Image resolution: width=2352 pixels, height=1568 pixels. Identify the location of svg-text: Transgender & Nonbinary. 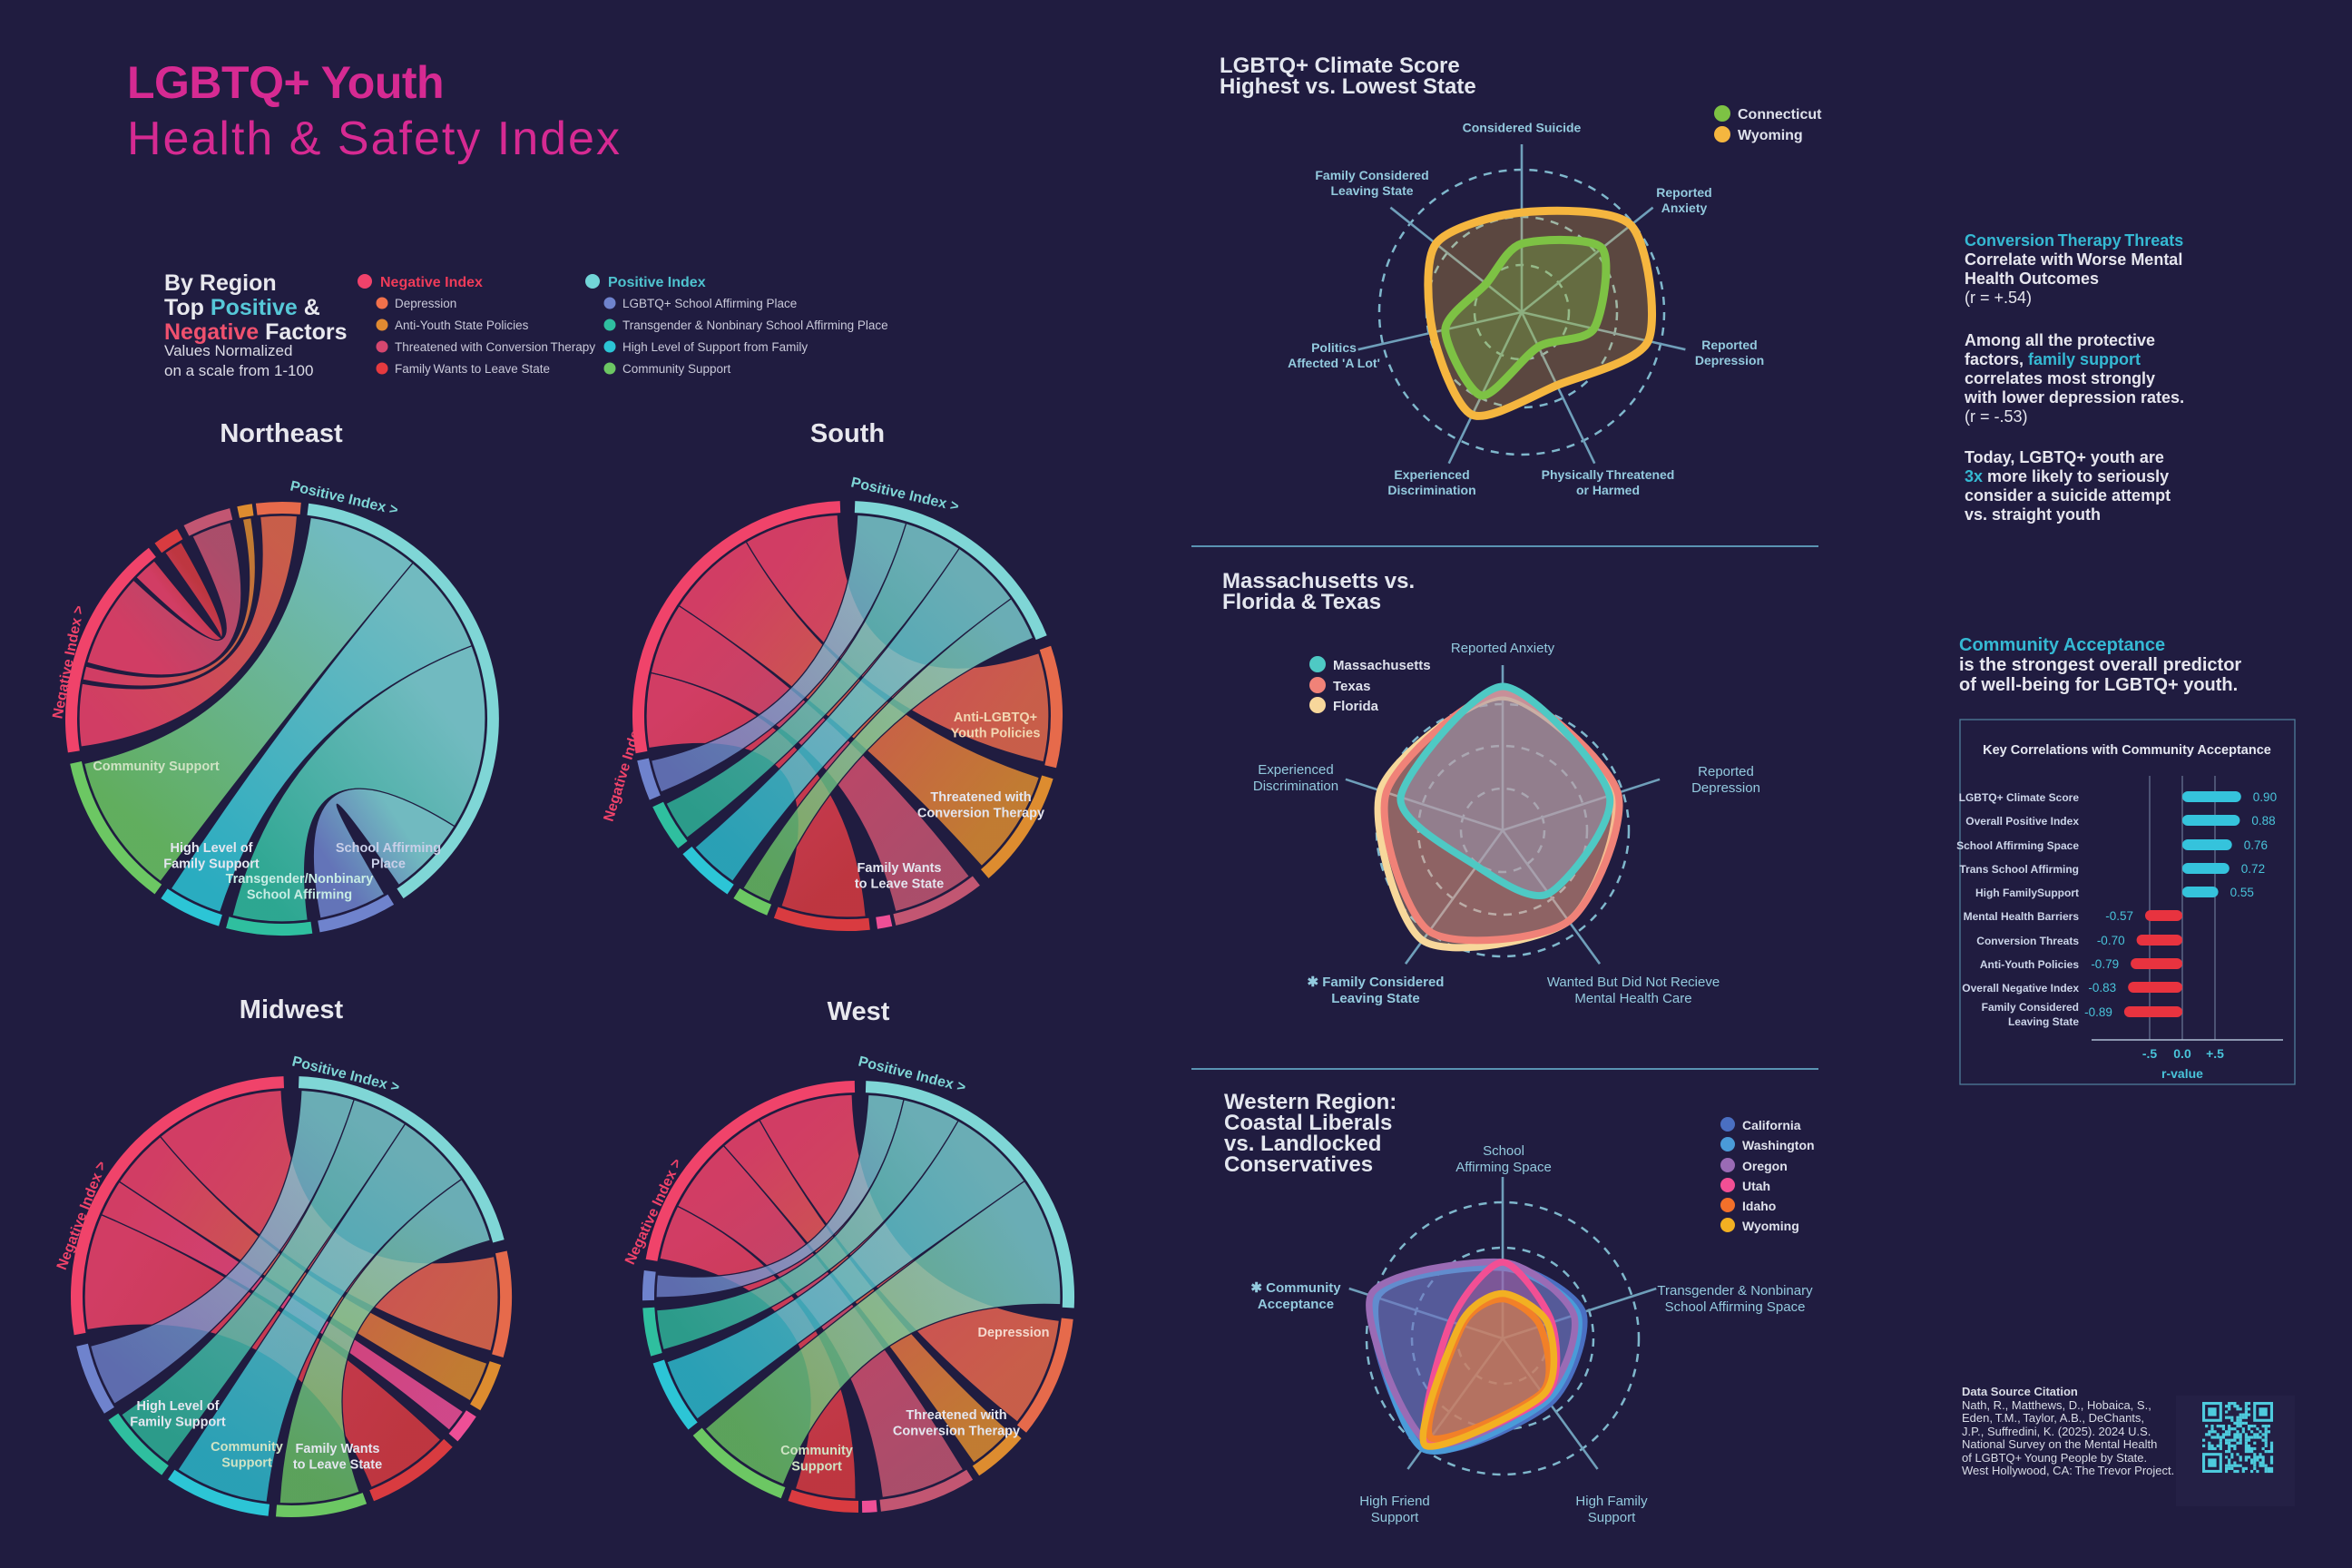
(1735, 1290).